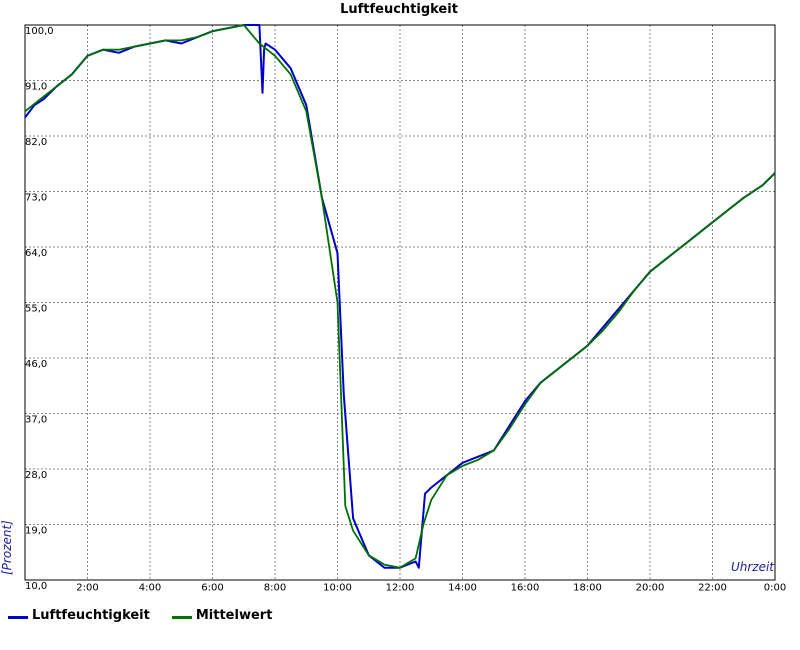 The width and height of the screenshot is (800, 650). Describe the element at coordinates (212, 587) in the screenshot. I see `x-tick-label: 6:00` at that location.